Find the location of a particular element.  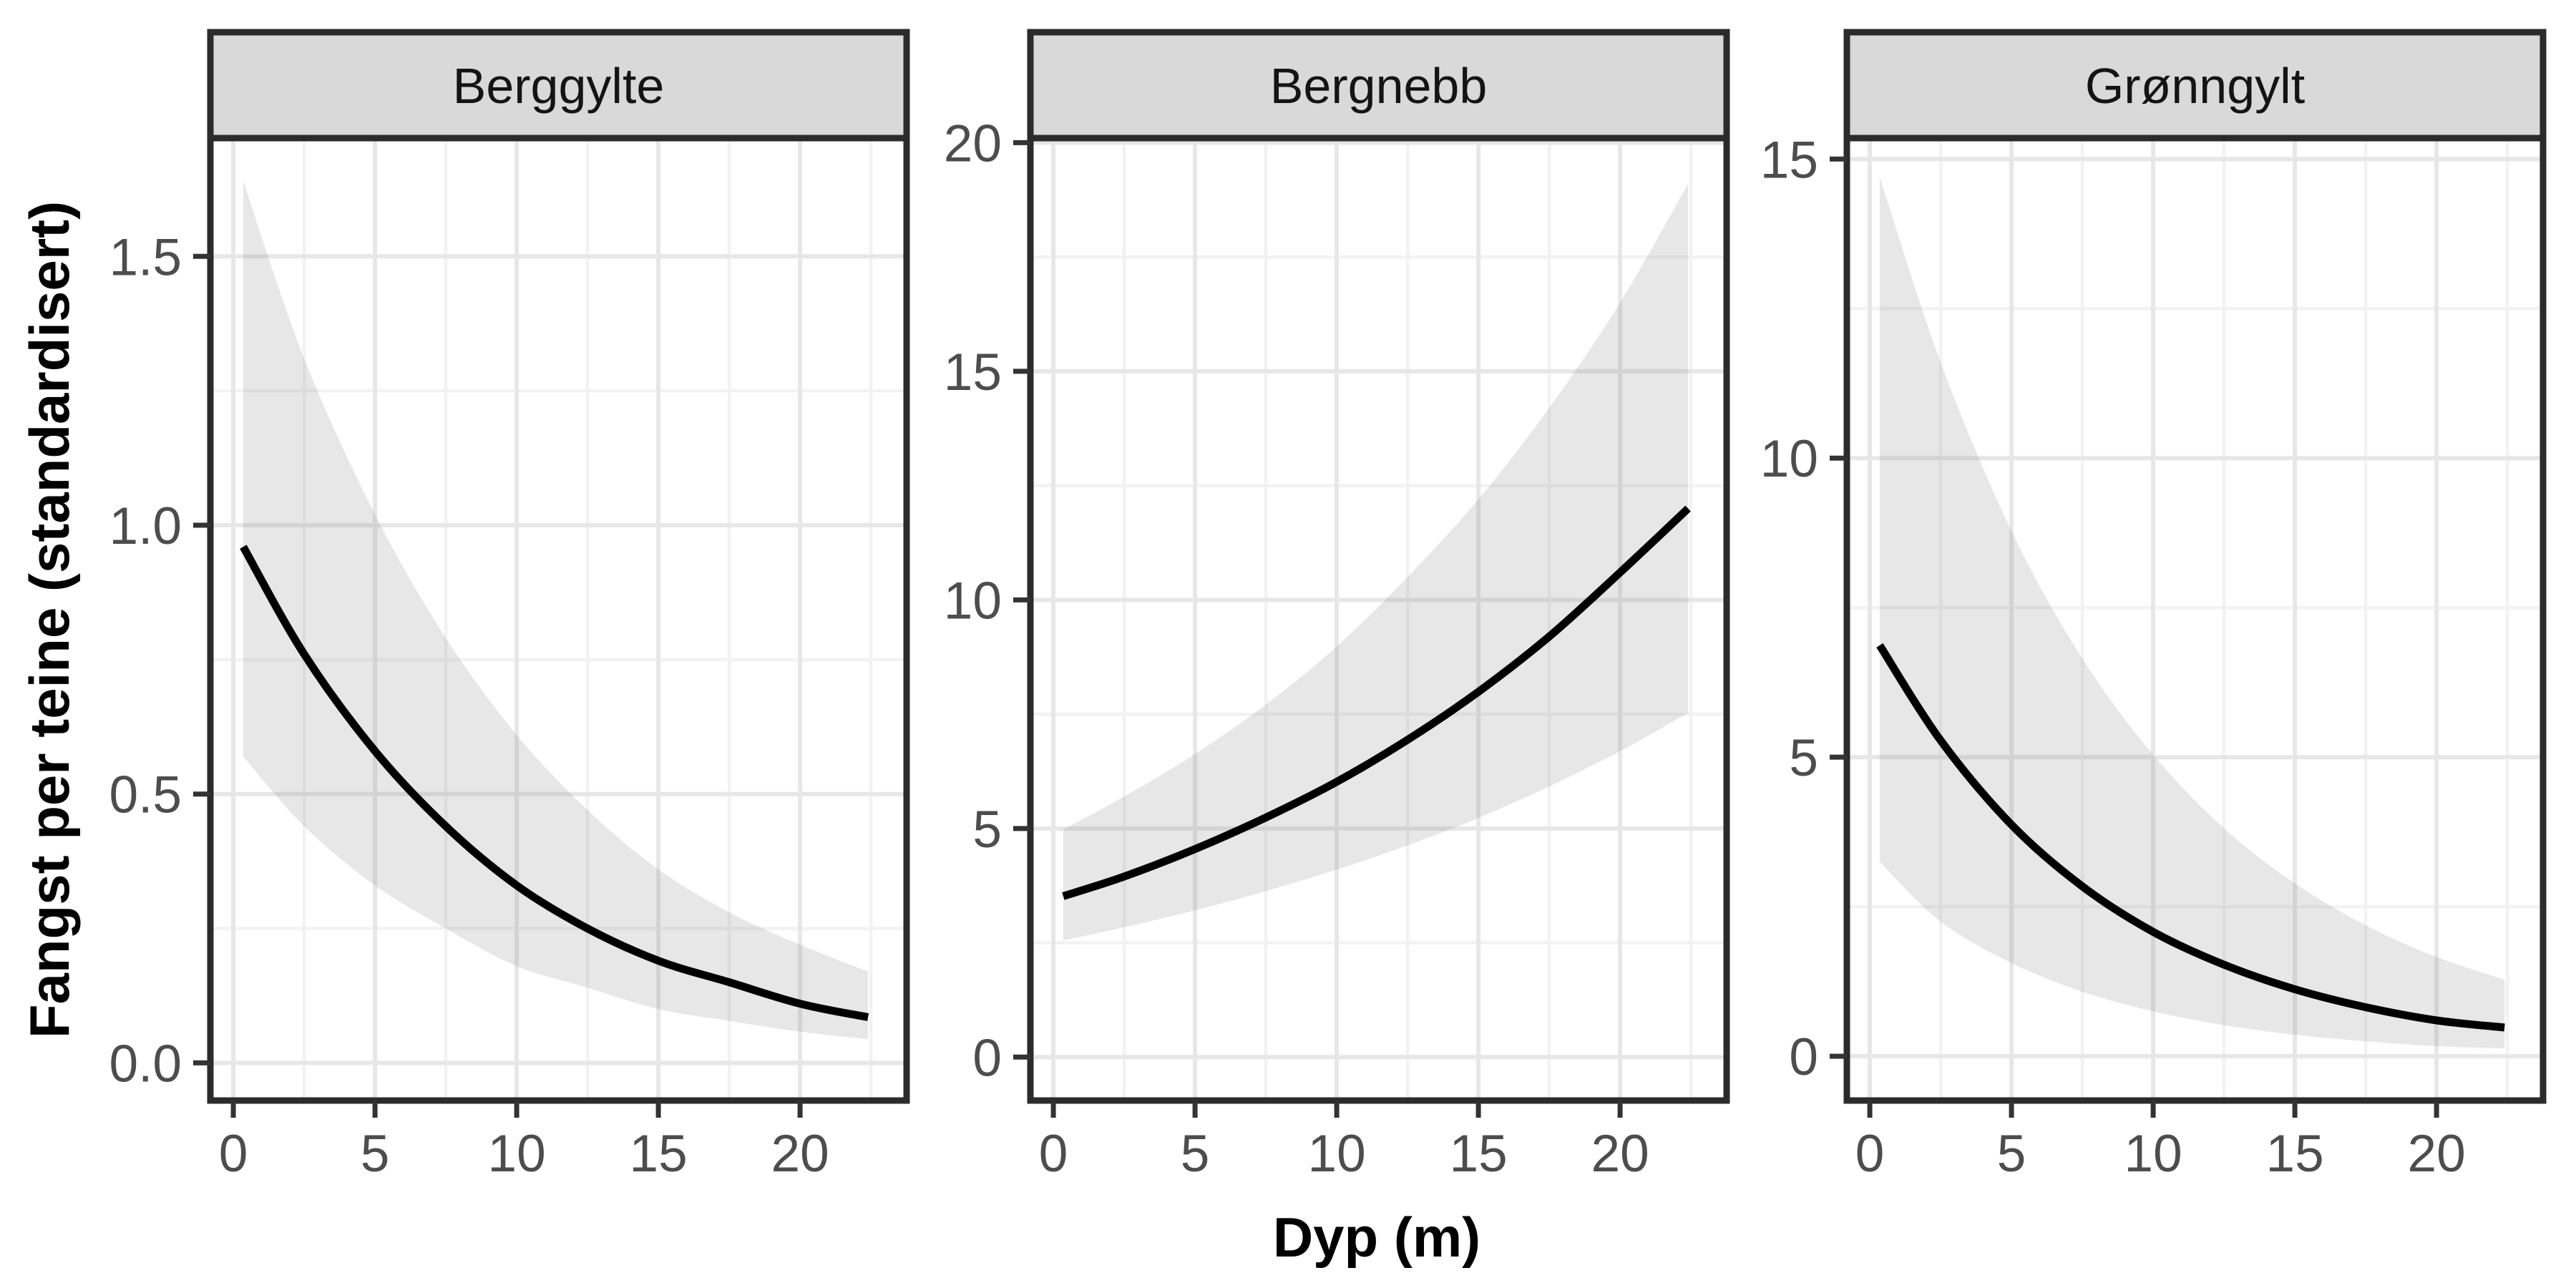

facet-strip-label: Bergnebb is located at coordinates (1379, 86).